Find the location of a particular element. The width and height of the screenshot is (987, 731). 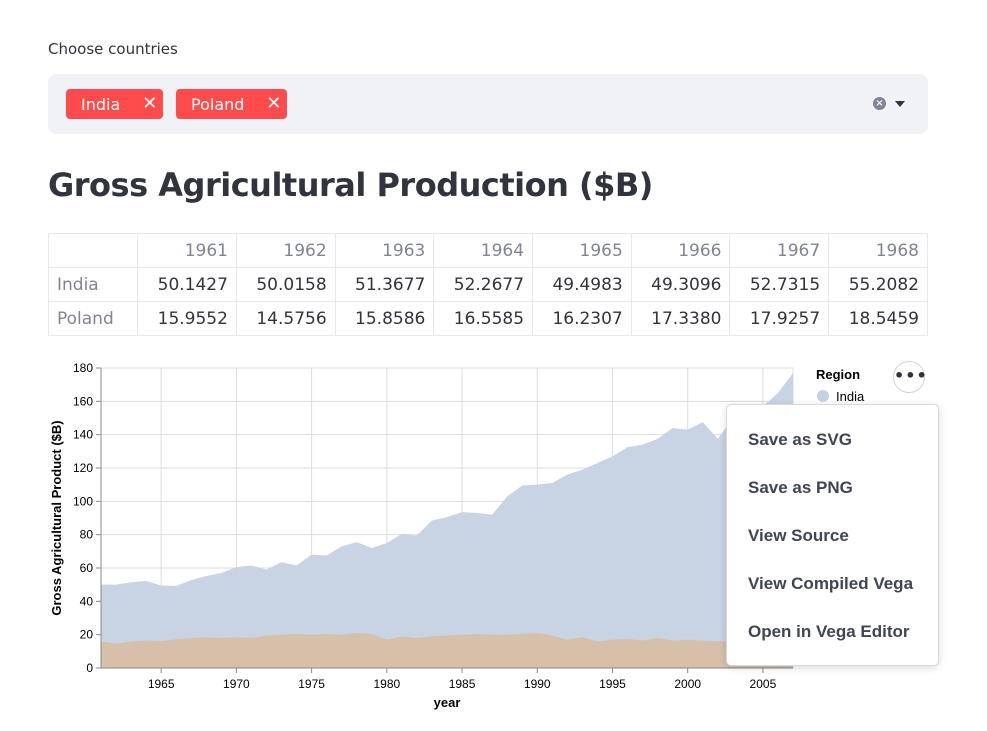

multiselect-label: Choose countries is located at coordinates (113, 49).